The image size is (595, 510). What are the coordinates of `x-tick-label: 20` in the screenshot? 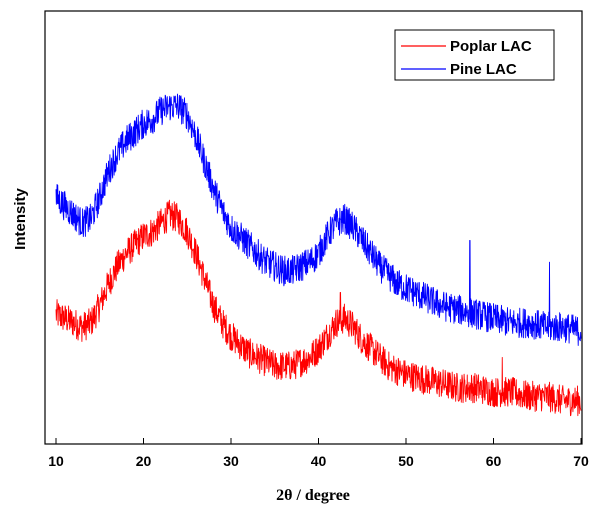 It's located at (144, 461).